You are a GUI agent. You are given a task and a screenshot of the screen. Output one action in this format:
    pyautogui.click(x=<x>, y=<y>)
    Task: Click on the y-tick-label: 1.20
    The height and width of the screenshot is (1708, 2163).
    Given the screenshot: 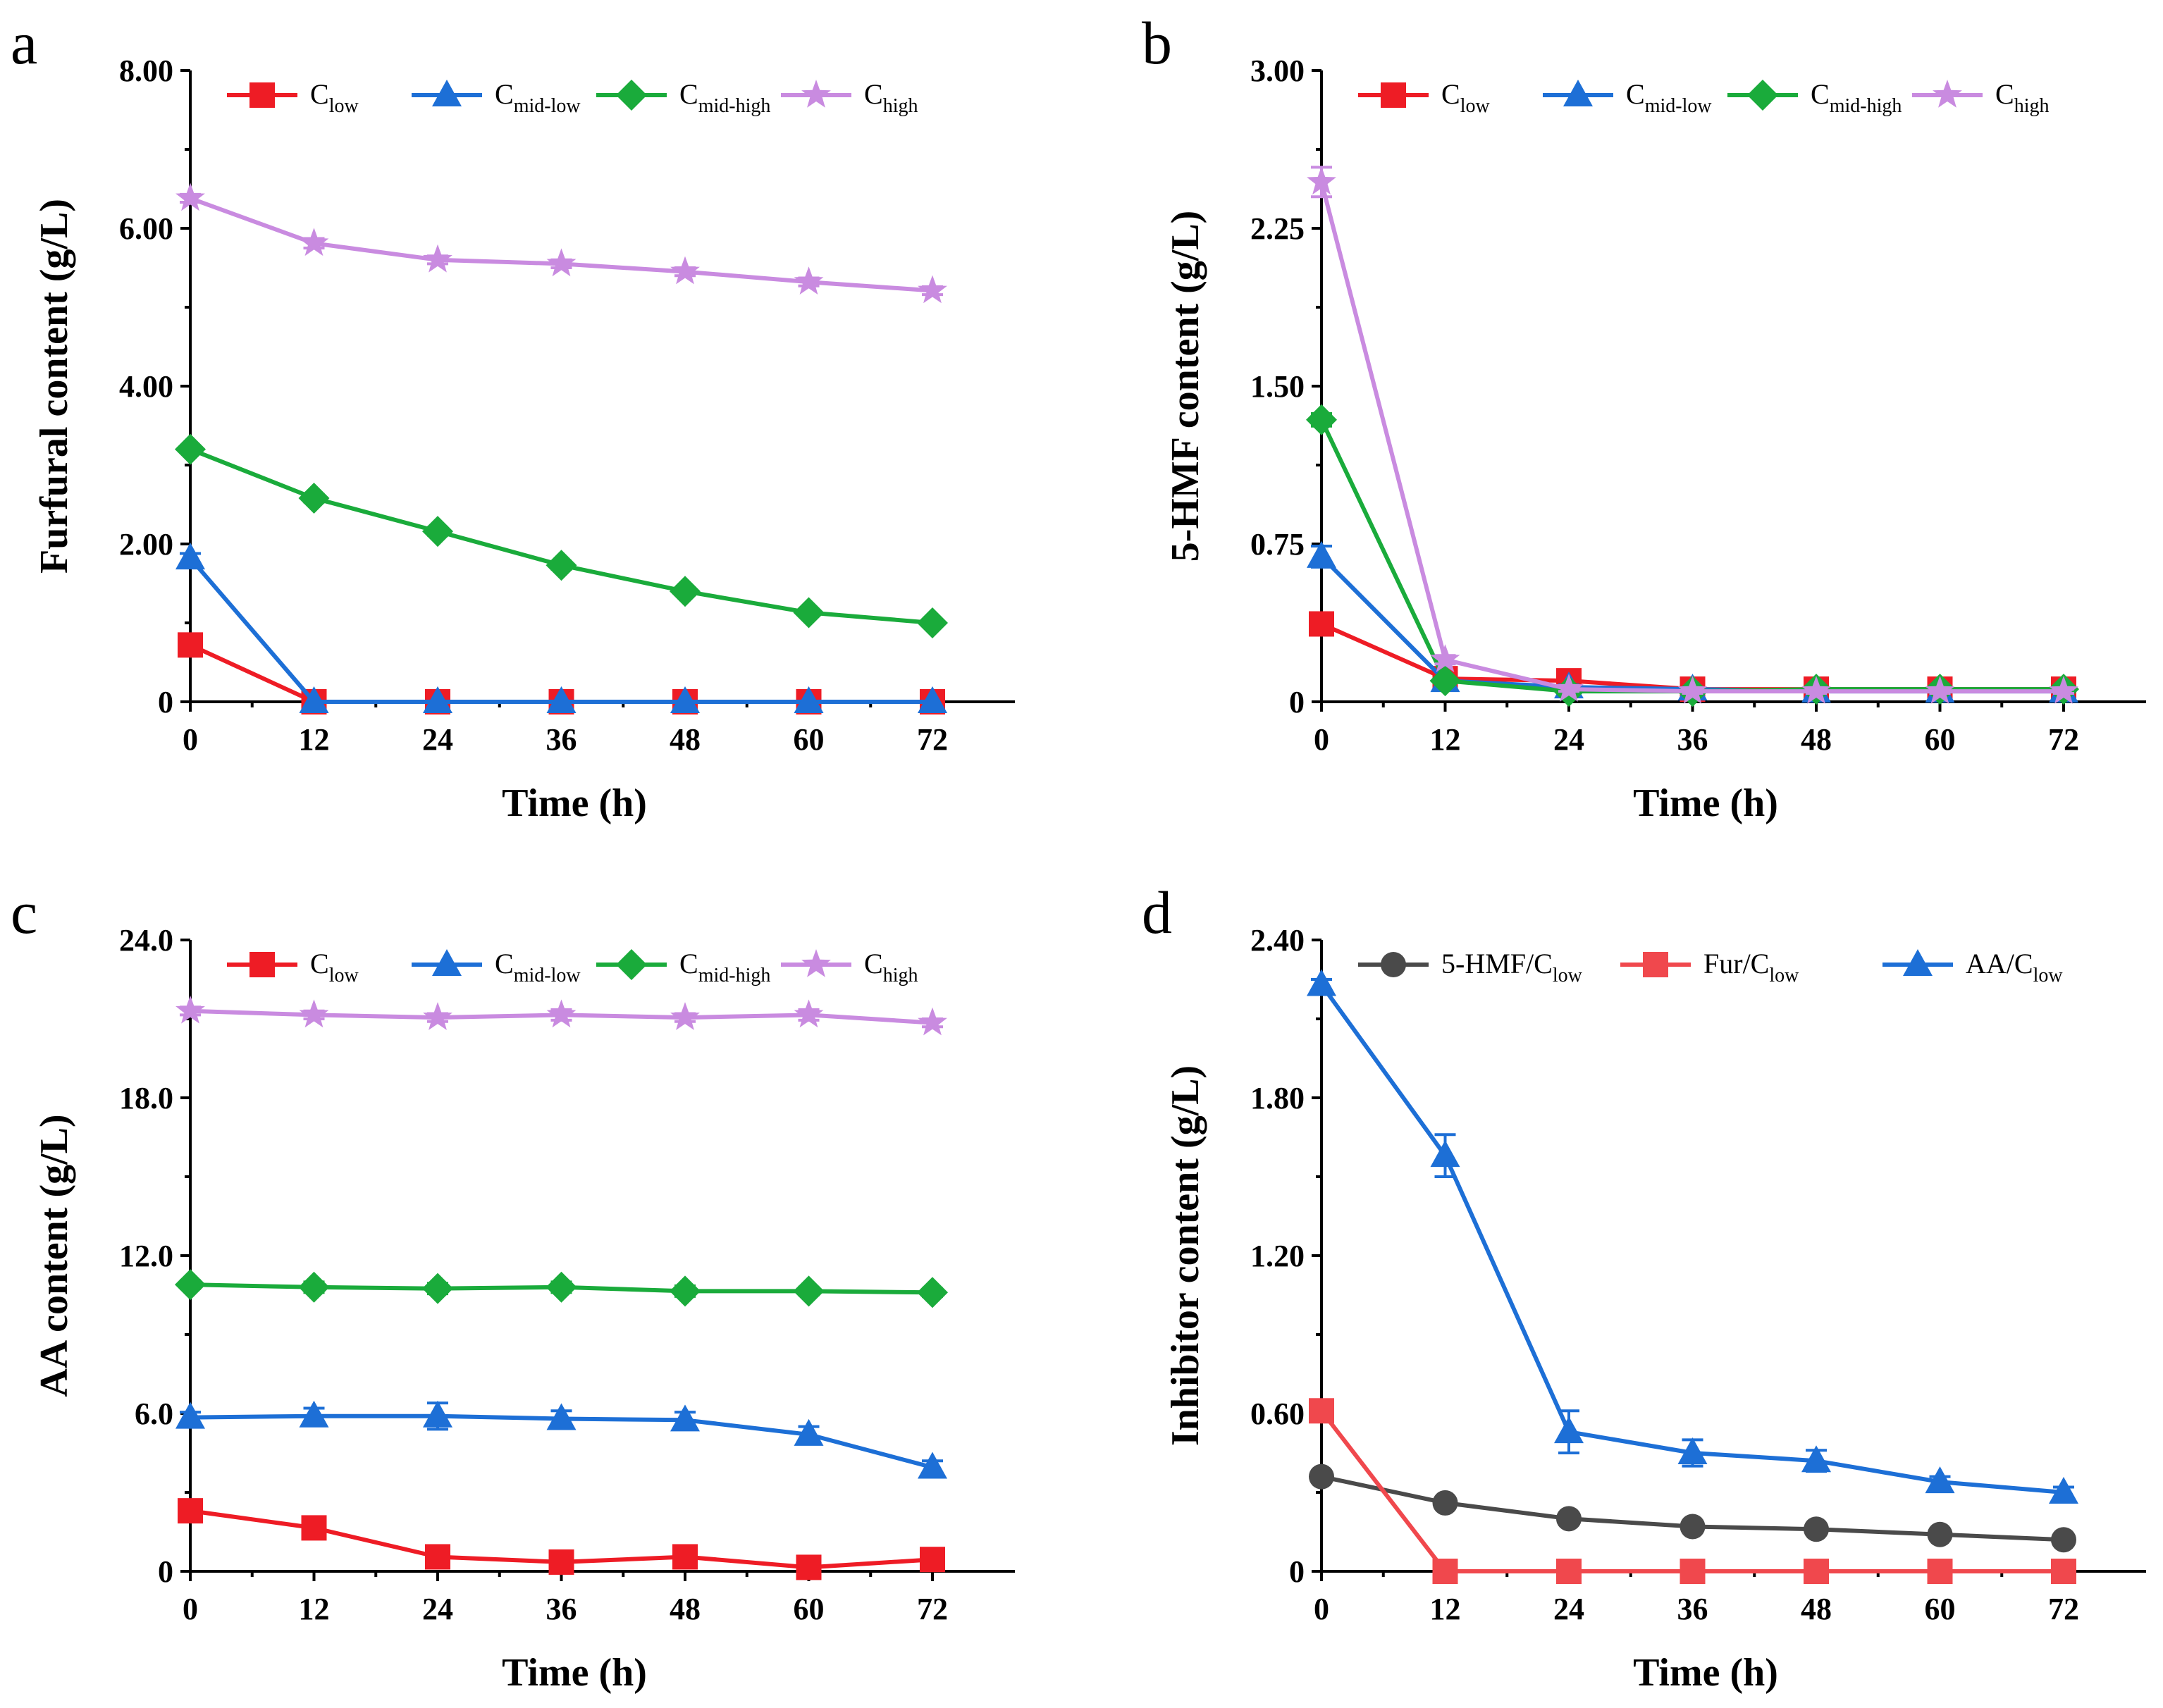 What is the action you would take?
    pyautogui.click(x=1278, y=1256)
    